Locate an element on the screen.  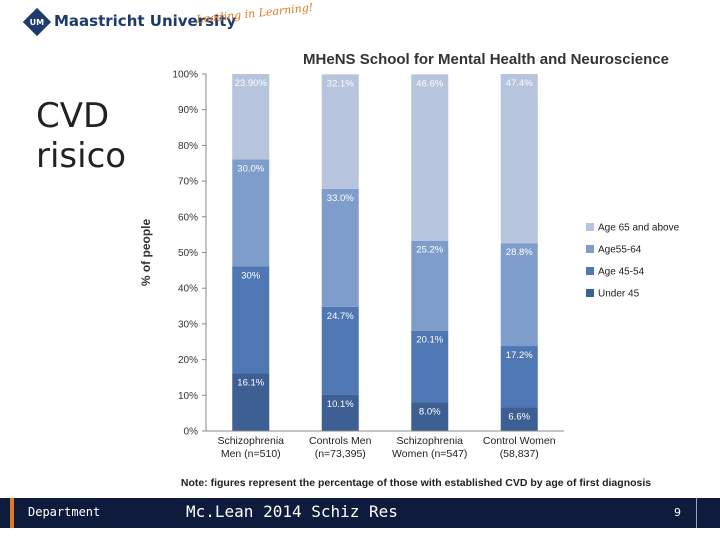
x-tick-label: Women (n=547) is located at coordinates (429, 454).